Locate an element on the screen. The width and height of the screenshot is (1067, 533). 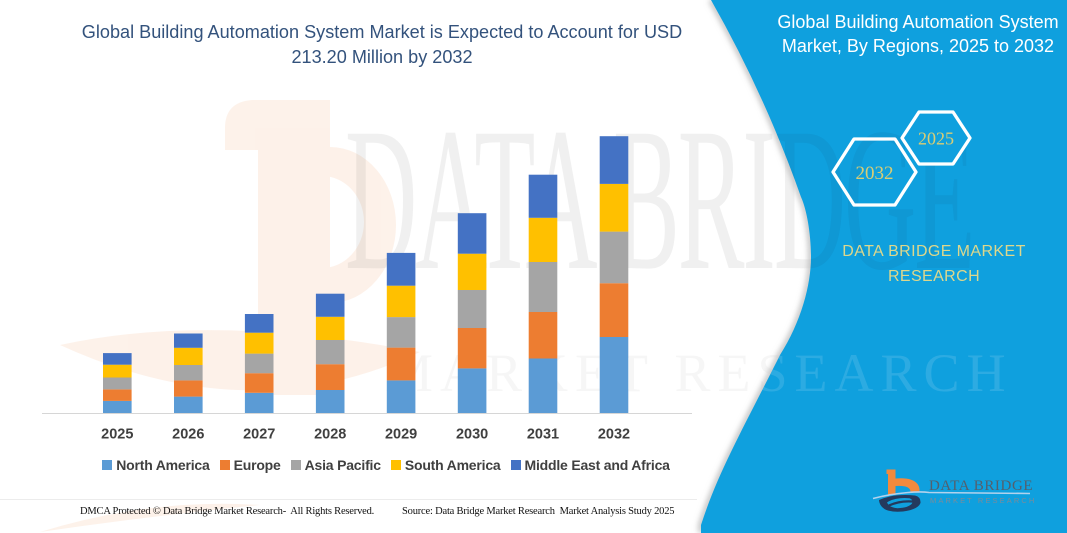
svg-text: MARKET RESEARCH is located at coordinates (983, 500).